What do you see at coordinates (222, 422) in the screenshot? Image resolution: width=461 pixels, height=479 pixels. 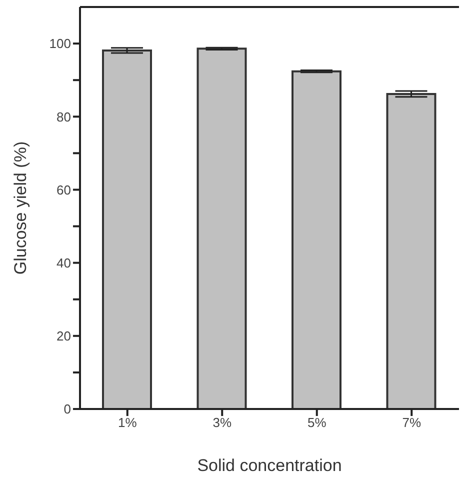 I see `x-tick-label: 3%` at bounding box center [222, 422].